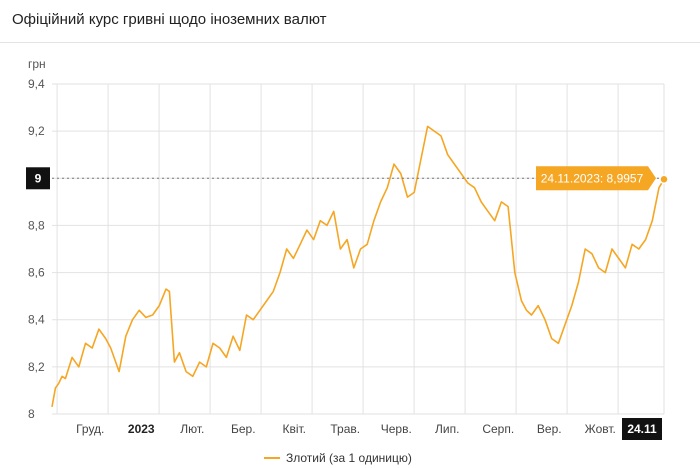 The width and height of the screenshot is (700, 468). What do you see at coordinates (36, 225) in the screenshot?
I see `y-tick-label: 8,8` at bounding box center [36, 225].